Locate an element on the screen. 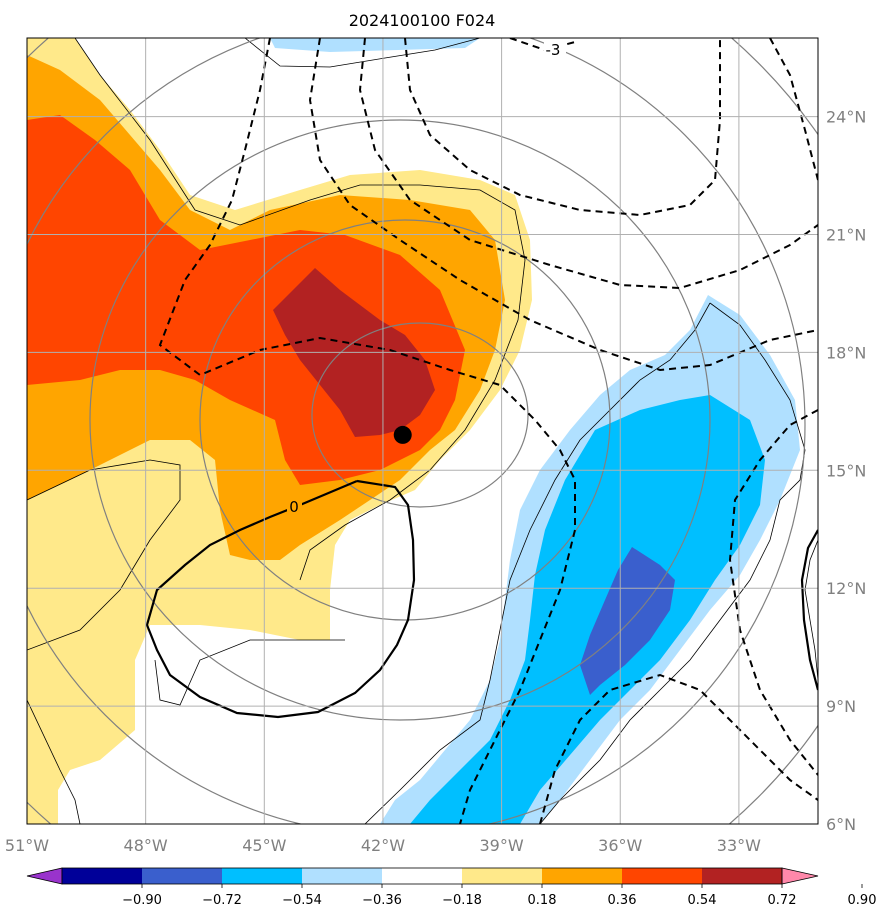  colorbar-tick-label: 0.72 is located at coordinates (782, 900).